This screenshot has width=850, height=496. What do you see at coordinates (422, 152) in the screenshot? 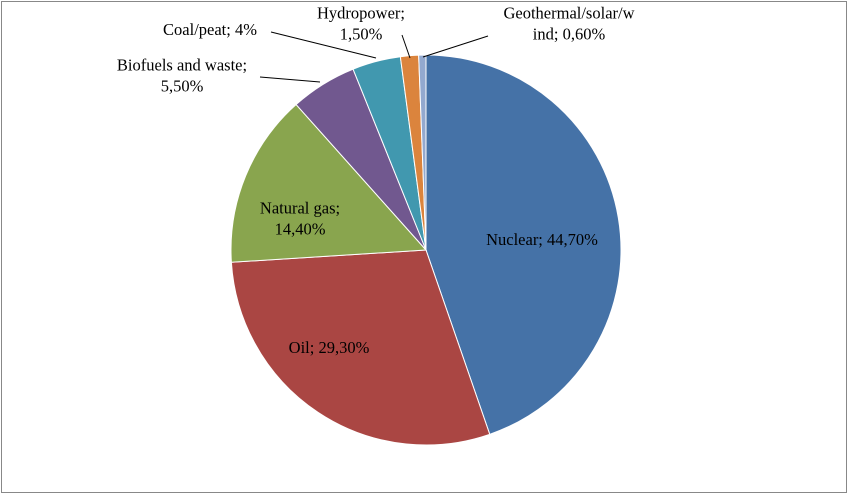
I see `pie-slice-geothermal-solar-wind` at bounding box center [422, 152].